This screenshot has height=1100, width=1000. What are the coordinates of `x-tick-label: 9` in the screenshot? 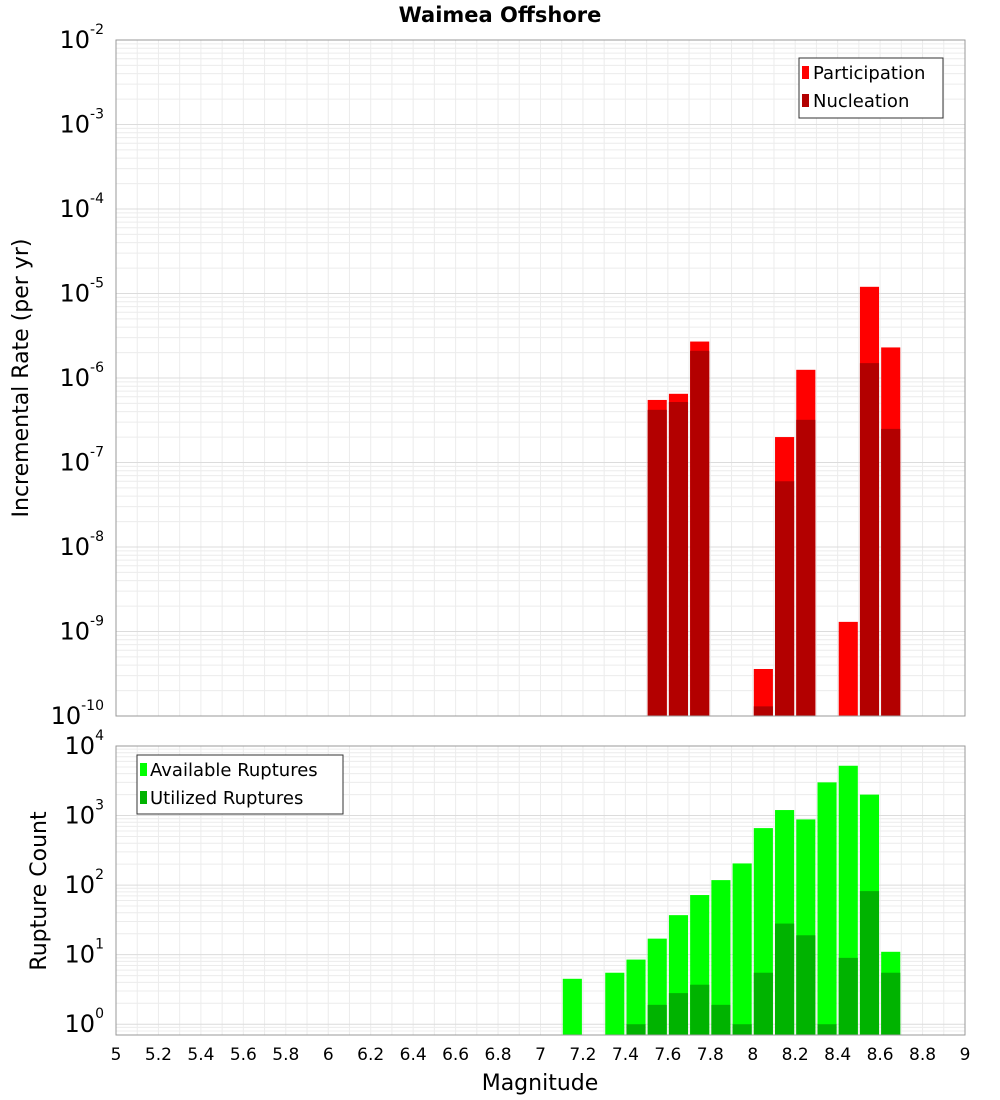 It's located at (965, 1055).